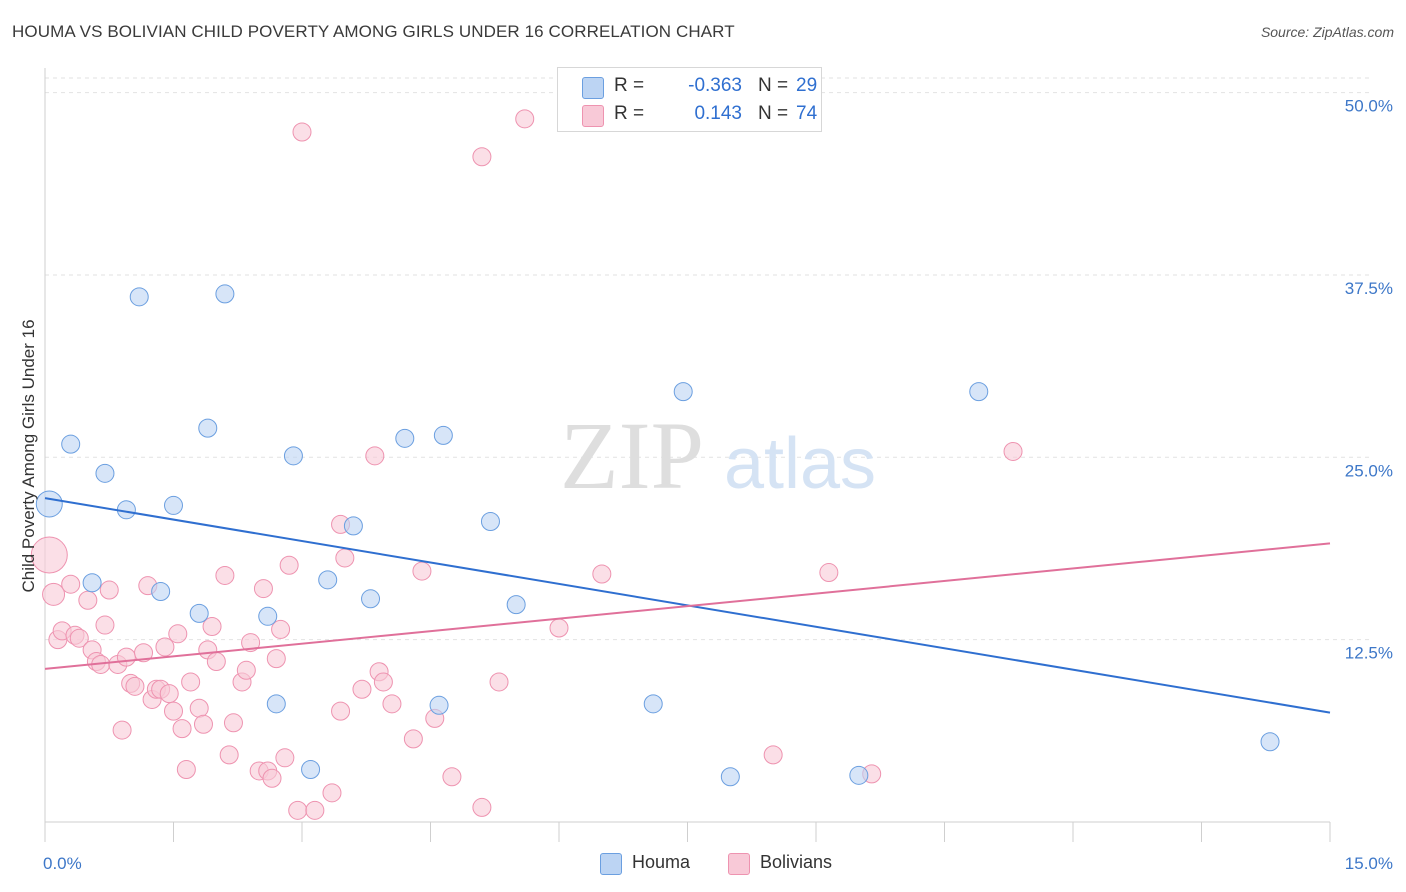 This screenshot has width=1406, height=892. I want to click on r-value: -0.363, so click(715, 85).